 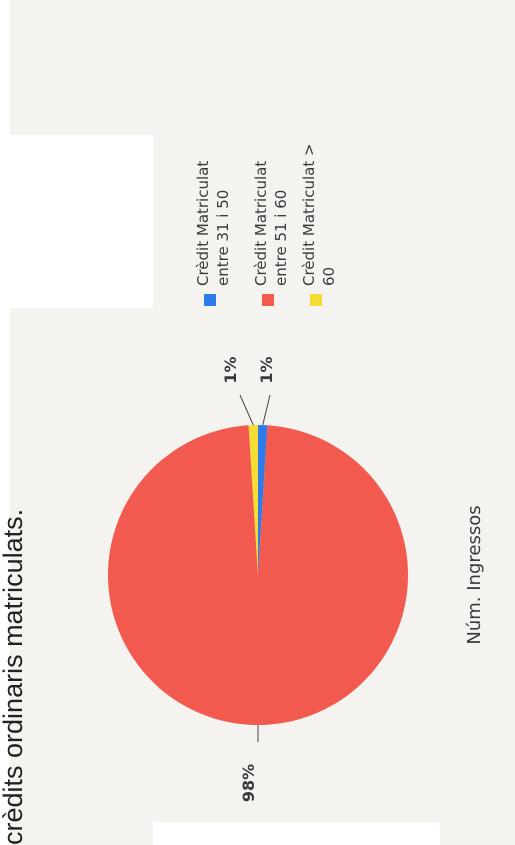 I want to click on legend-label: 60, so click(x=329, y=276).